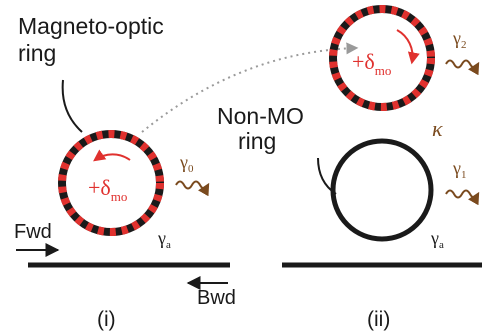 This screenshot has height=333, width=494. Describe the element at coordinates (408, 47) in the screenshot. I see `cw-arrow-ii` at that location.